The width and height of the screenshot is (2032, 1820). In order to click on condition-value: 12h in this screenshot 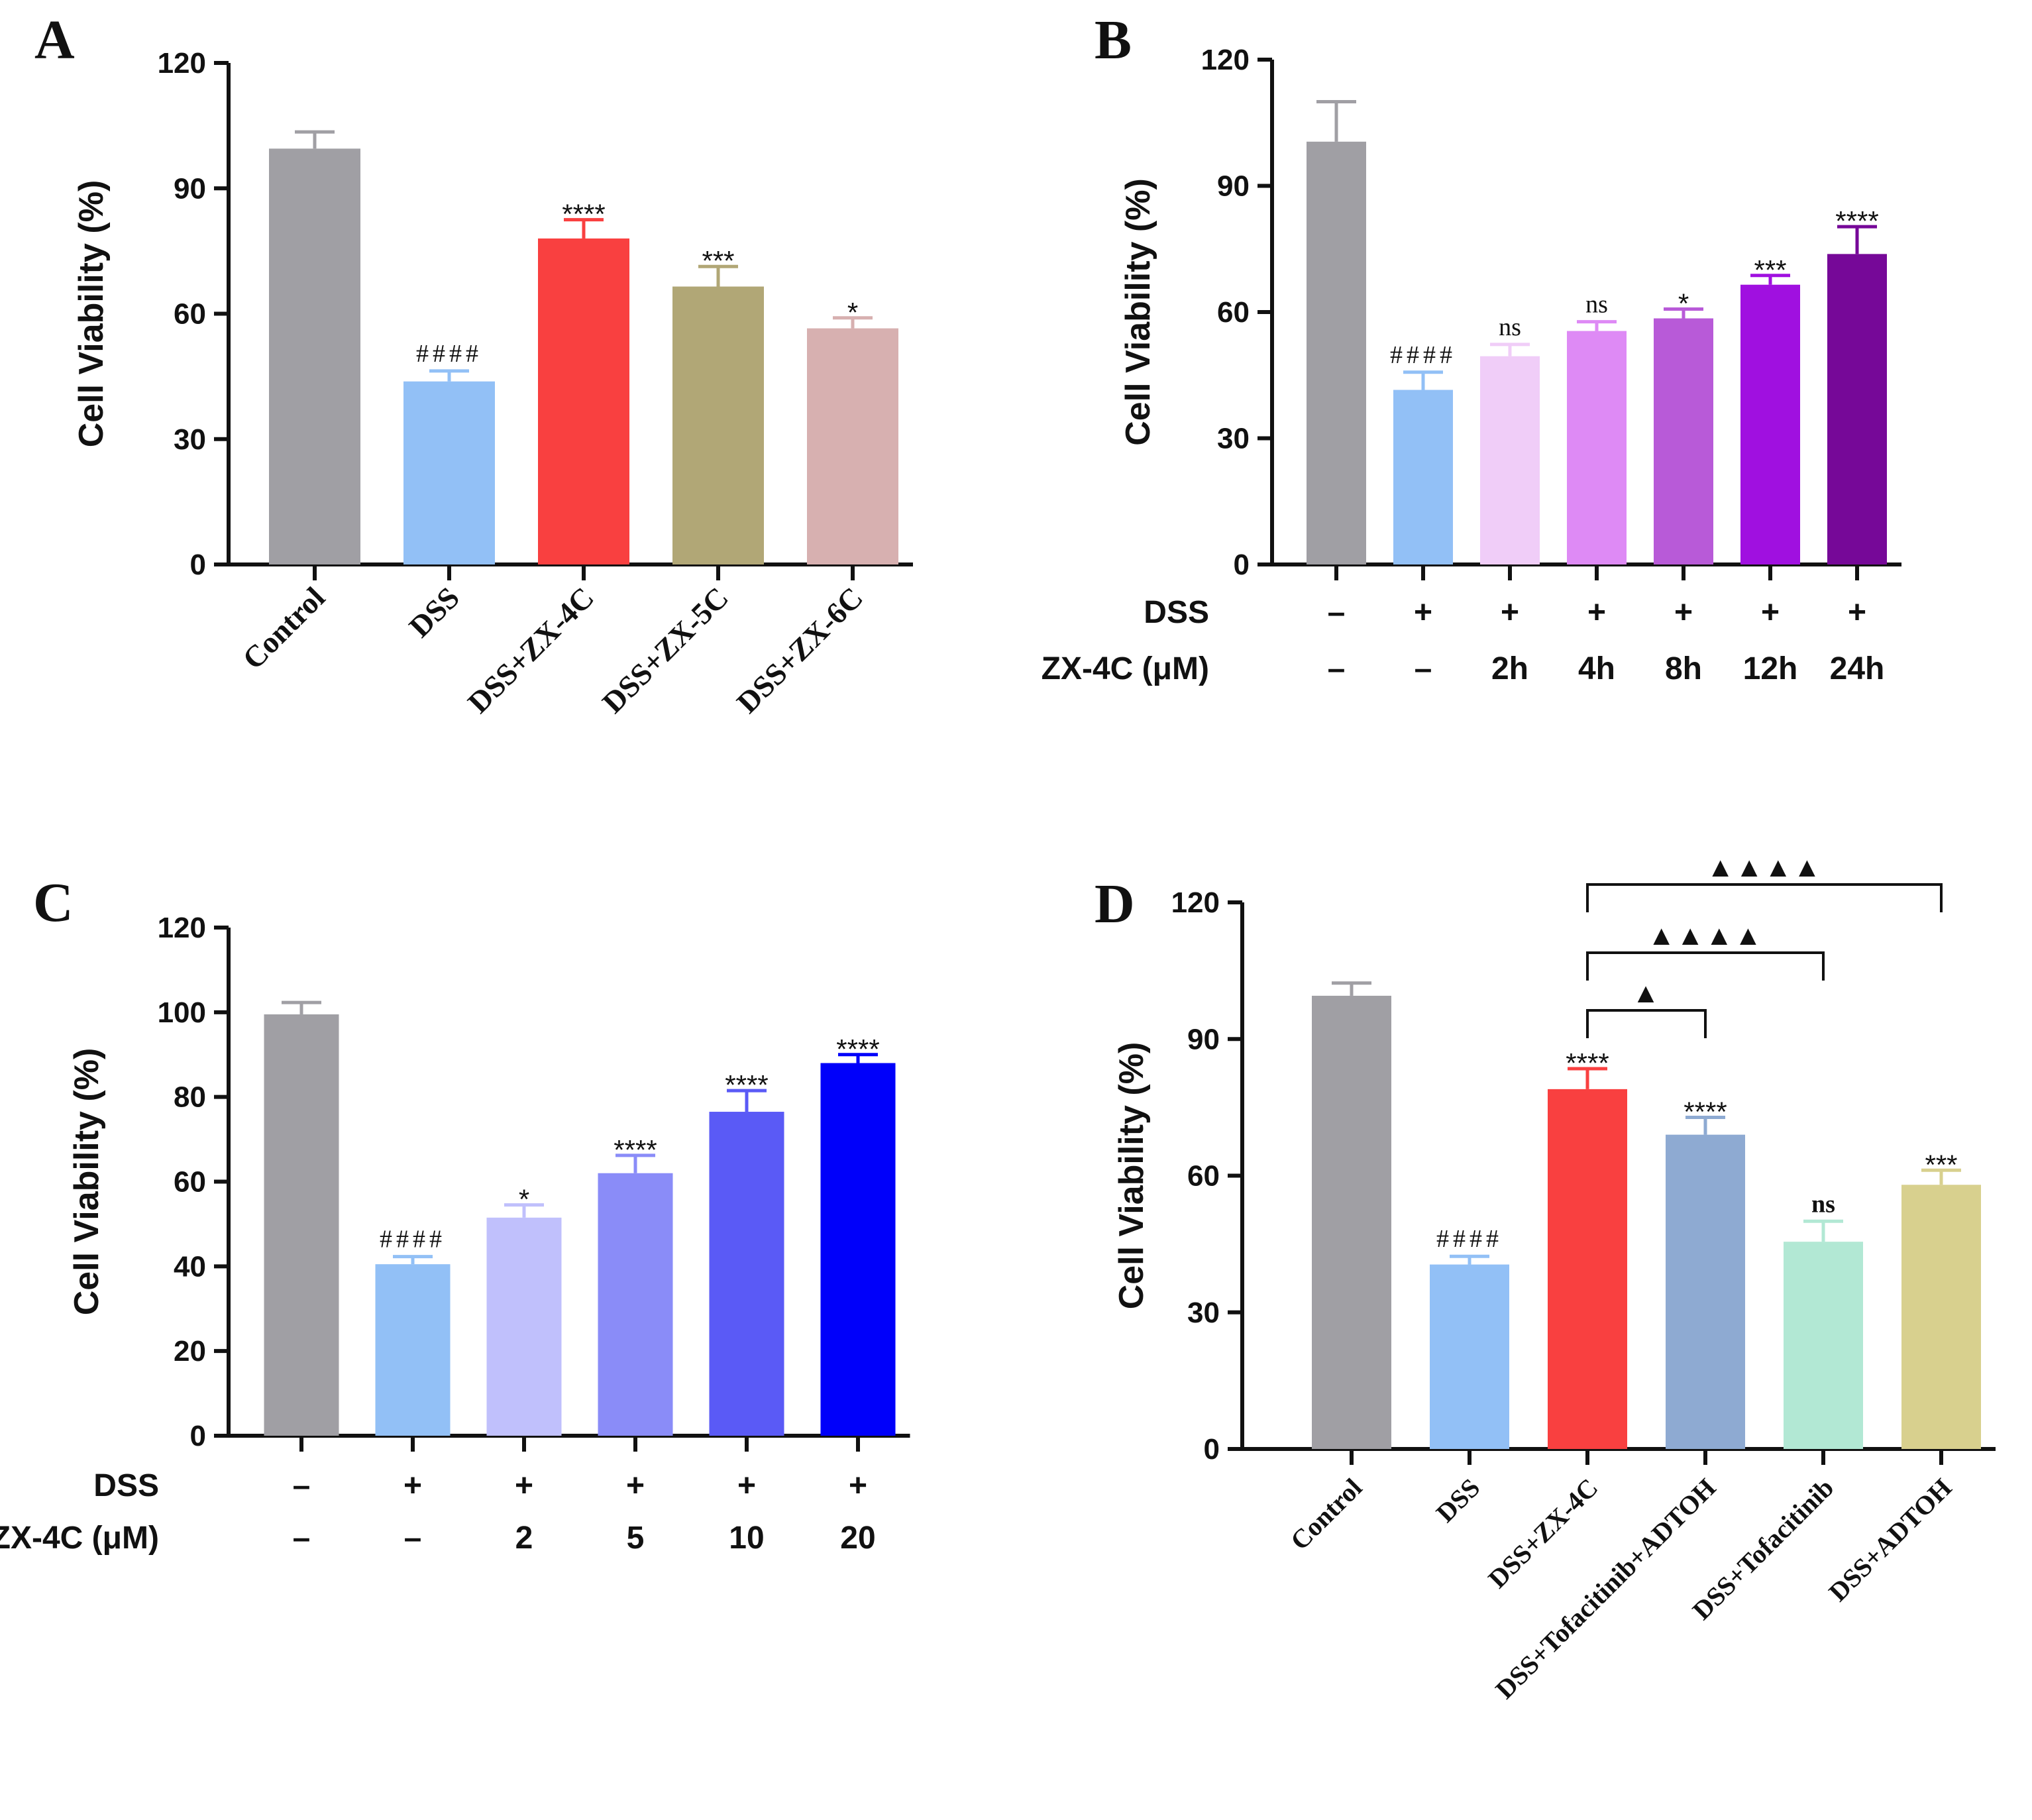, I will do `click(1771, 668)`.